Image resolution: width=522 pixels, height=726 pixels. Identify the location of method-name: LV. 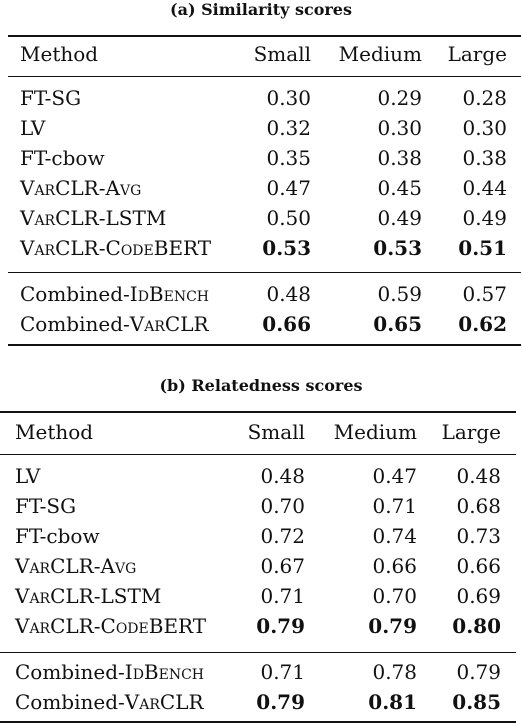
(32, 128).